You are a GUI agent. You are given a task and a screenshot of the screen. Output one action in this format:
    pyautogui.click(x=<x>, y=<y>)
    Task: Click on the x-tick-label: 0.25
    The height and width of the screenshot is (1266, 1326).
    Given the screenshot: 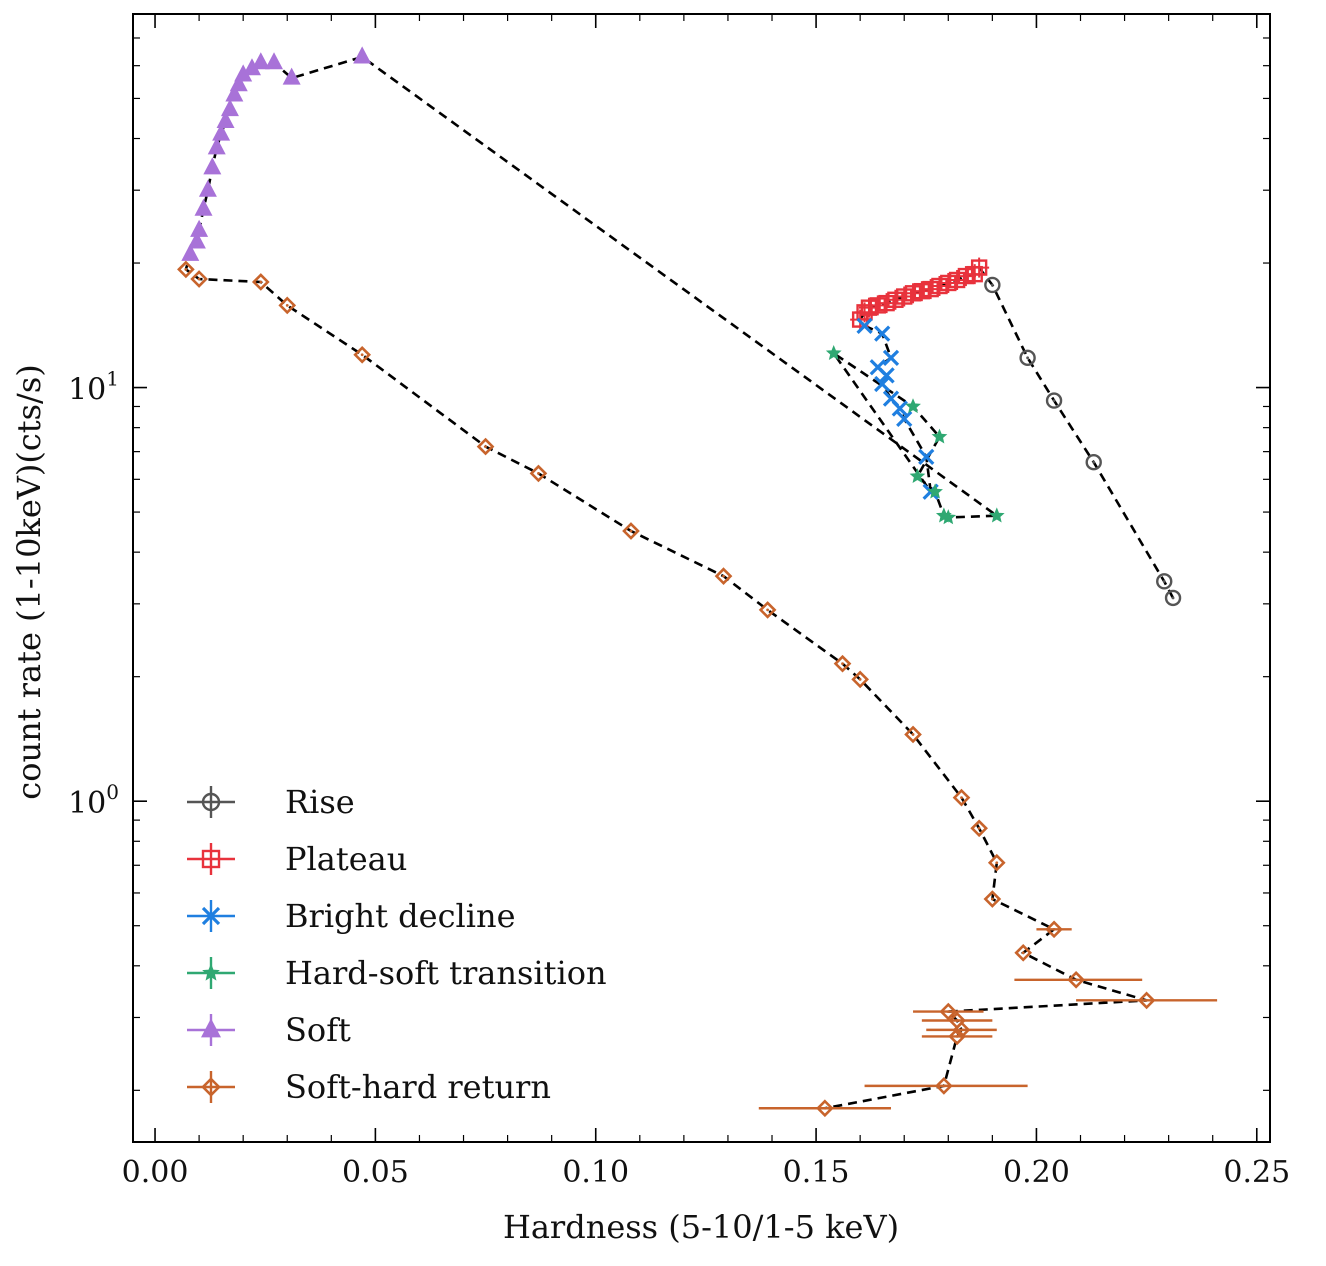 What is the action you would take?
    pyautogui.click(x=1256, y=1172)
    